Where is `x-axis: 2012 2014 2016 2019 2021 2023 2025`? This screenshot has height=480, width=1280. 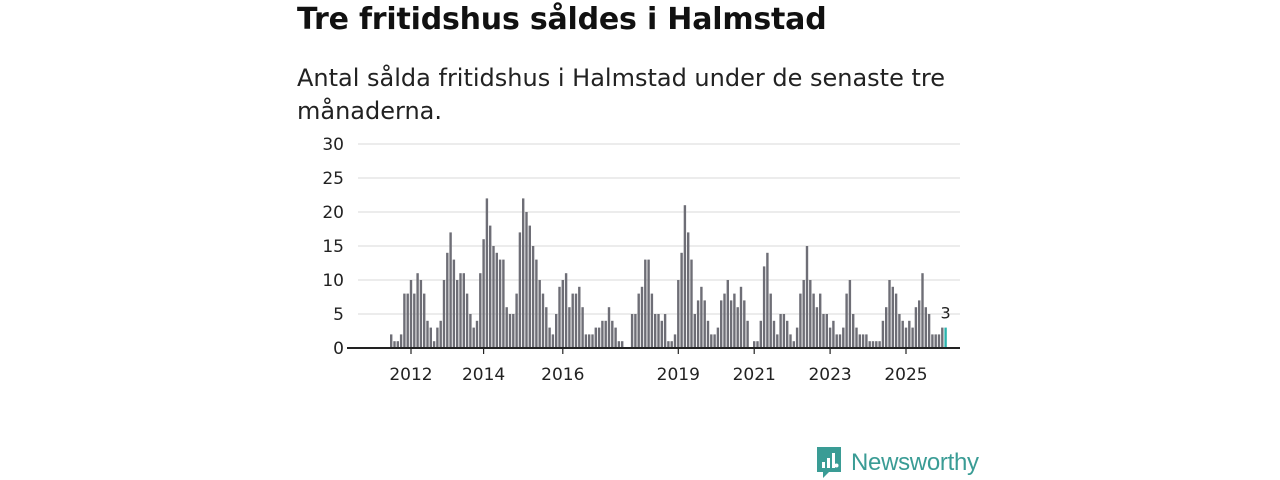 x-axis: 2012 2014 2016 2019 2021 2023 2025 is located at coordinates (653, 366).